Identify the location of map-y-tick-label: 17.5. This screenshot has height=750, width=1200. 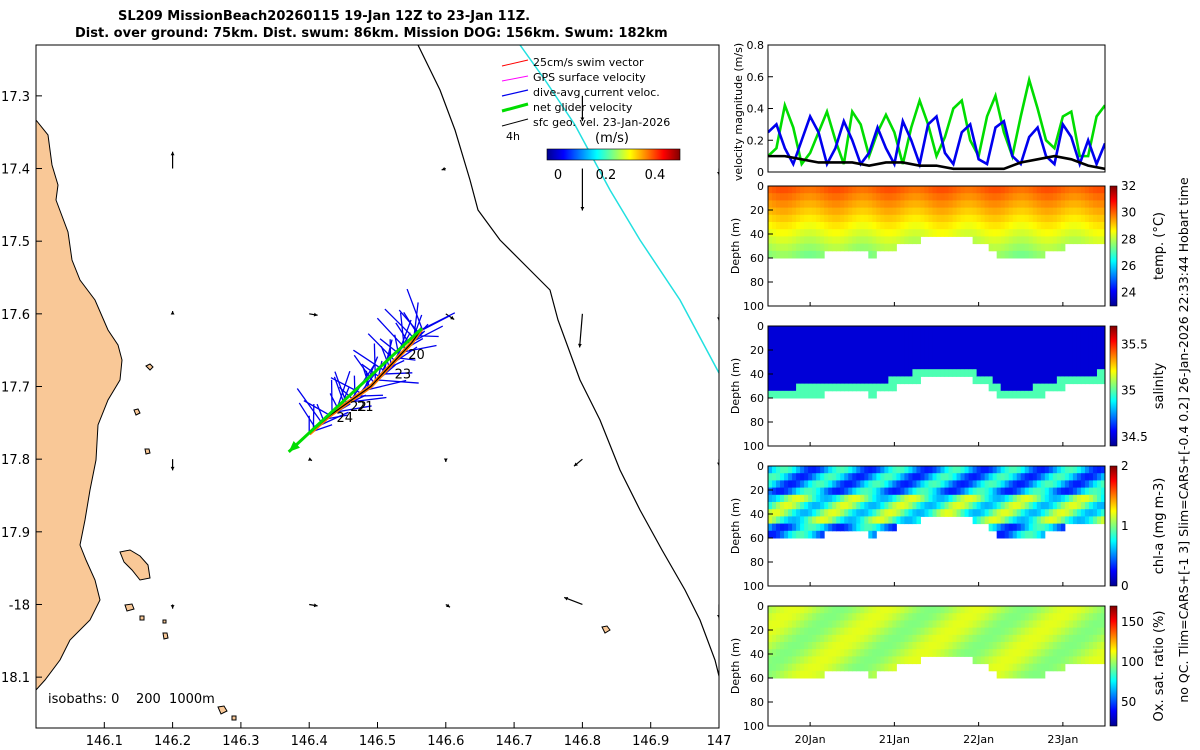
(15, 242).